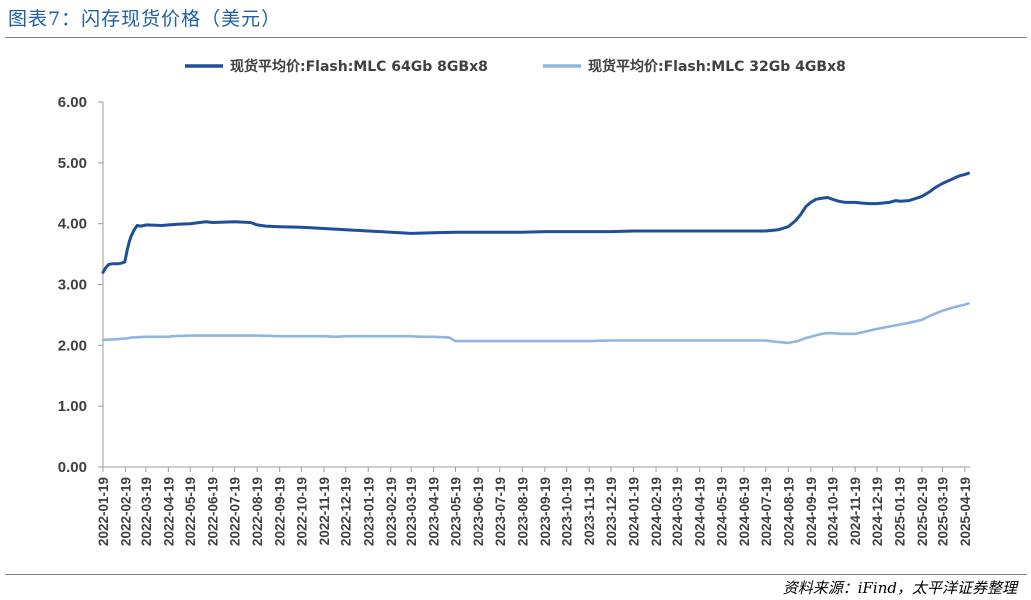 The width and height of the screenshot is (1031, 600). What do you see at coordinates (722, 511) in the screenshot?
I see `x-tick-label: 2024-05-19` at bounding box center [722, 511].